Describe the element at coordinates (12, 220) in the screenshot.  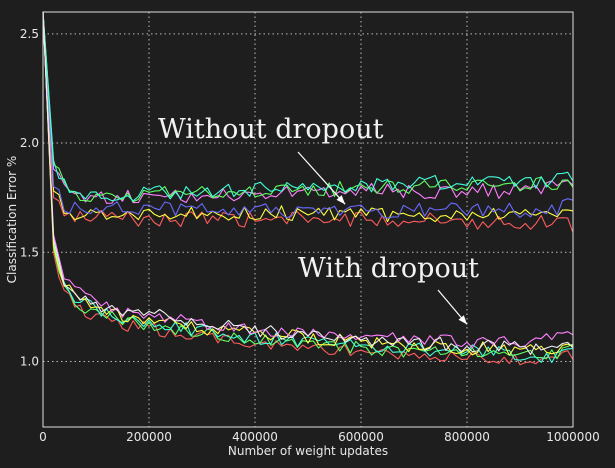
I see `y-axis-label: Classification Error %` at that location.